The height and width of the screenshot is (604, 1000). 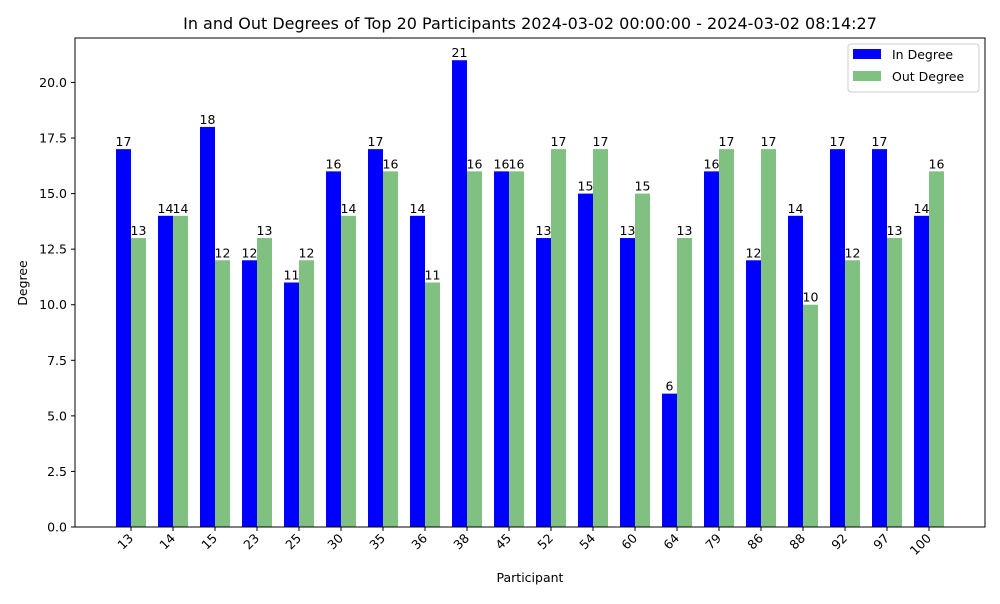 What do you see at coordinates (811, 297) in the screenshot?
I see `data-label-out-degree: 10` at bounding box center [811, 297].